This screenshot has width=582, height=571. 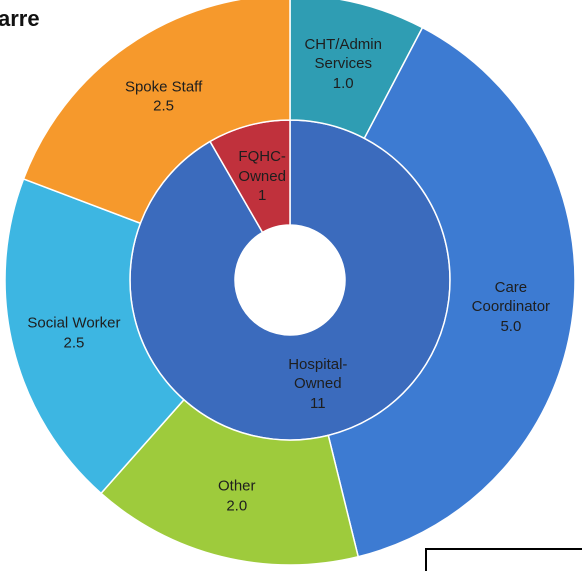 I want to click on slice-label: Social Worker 2.5, so click(x=74, y=333).